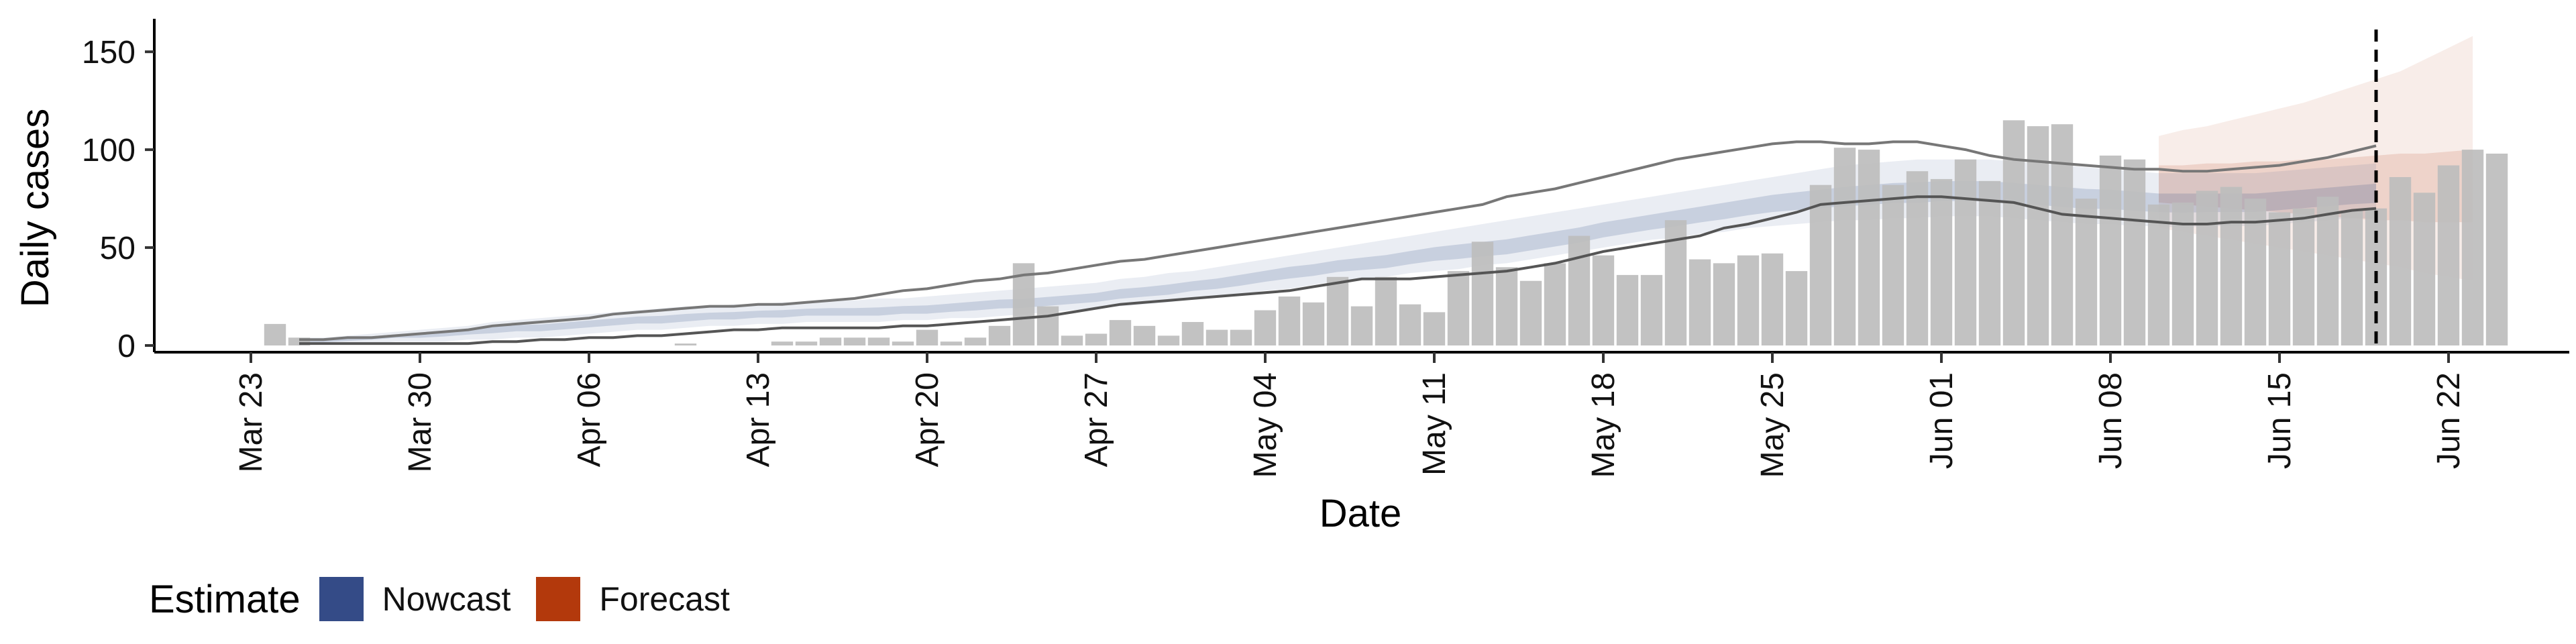  What do you see at coordinates (927, 419) in the screenshot?
I see `x-tick-label: Apr 20` at bounding box center [927, 419].